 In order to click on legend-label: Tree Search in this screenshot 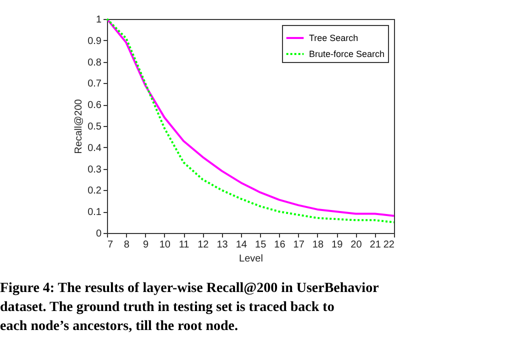, I will do `click(333, 38)`.